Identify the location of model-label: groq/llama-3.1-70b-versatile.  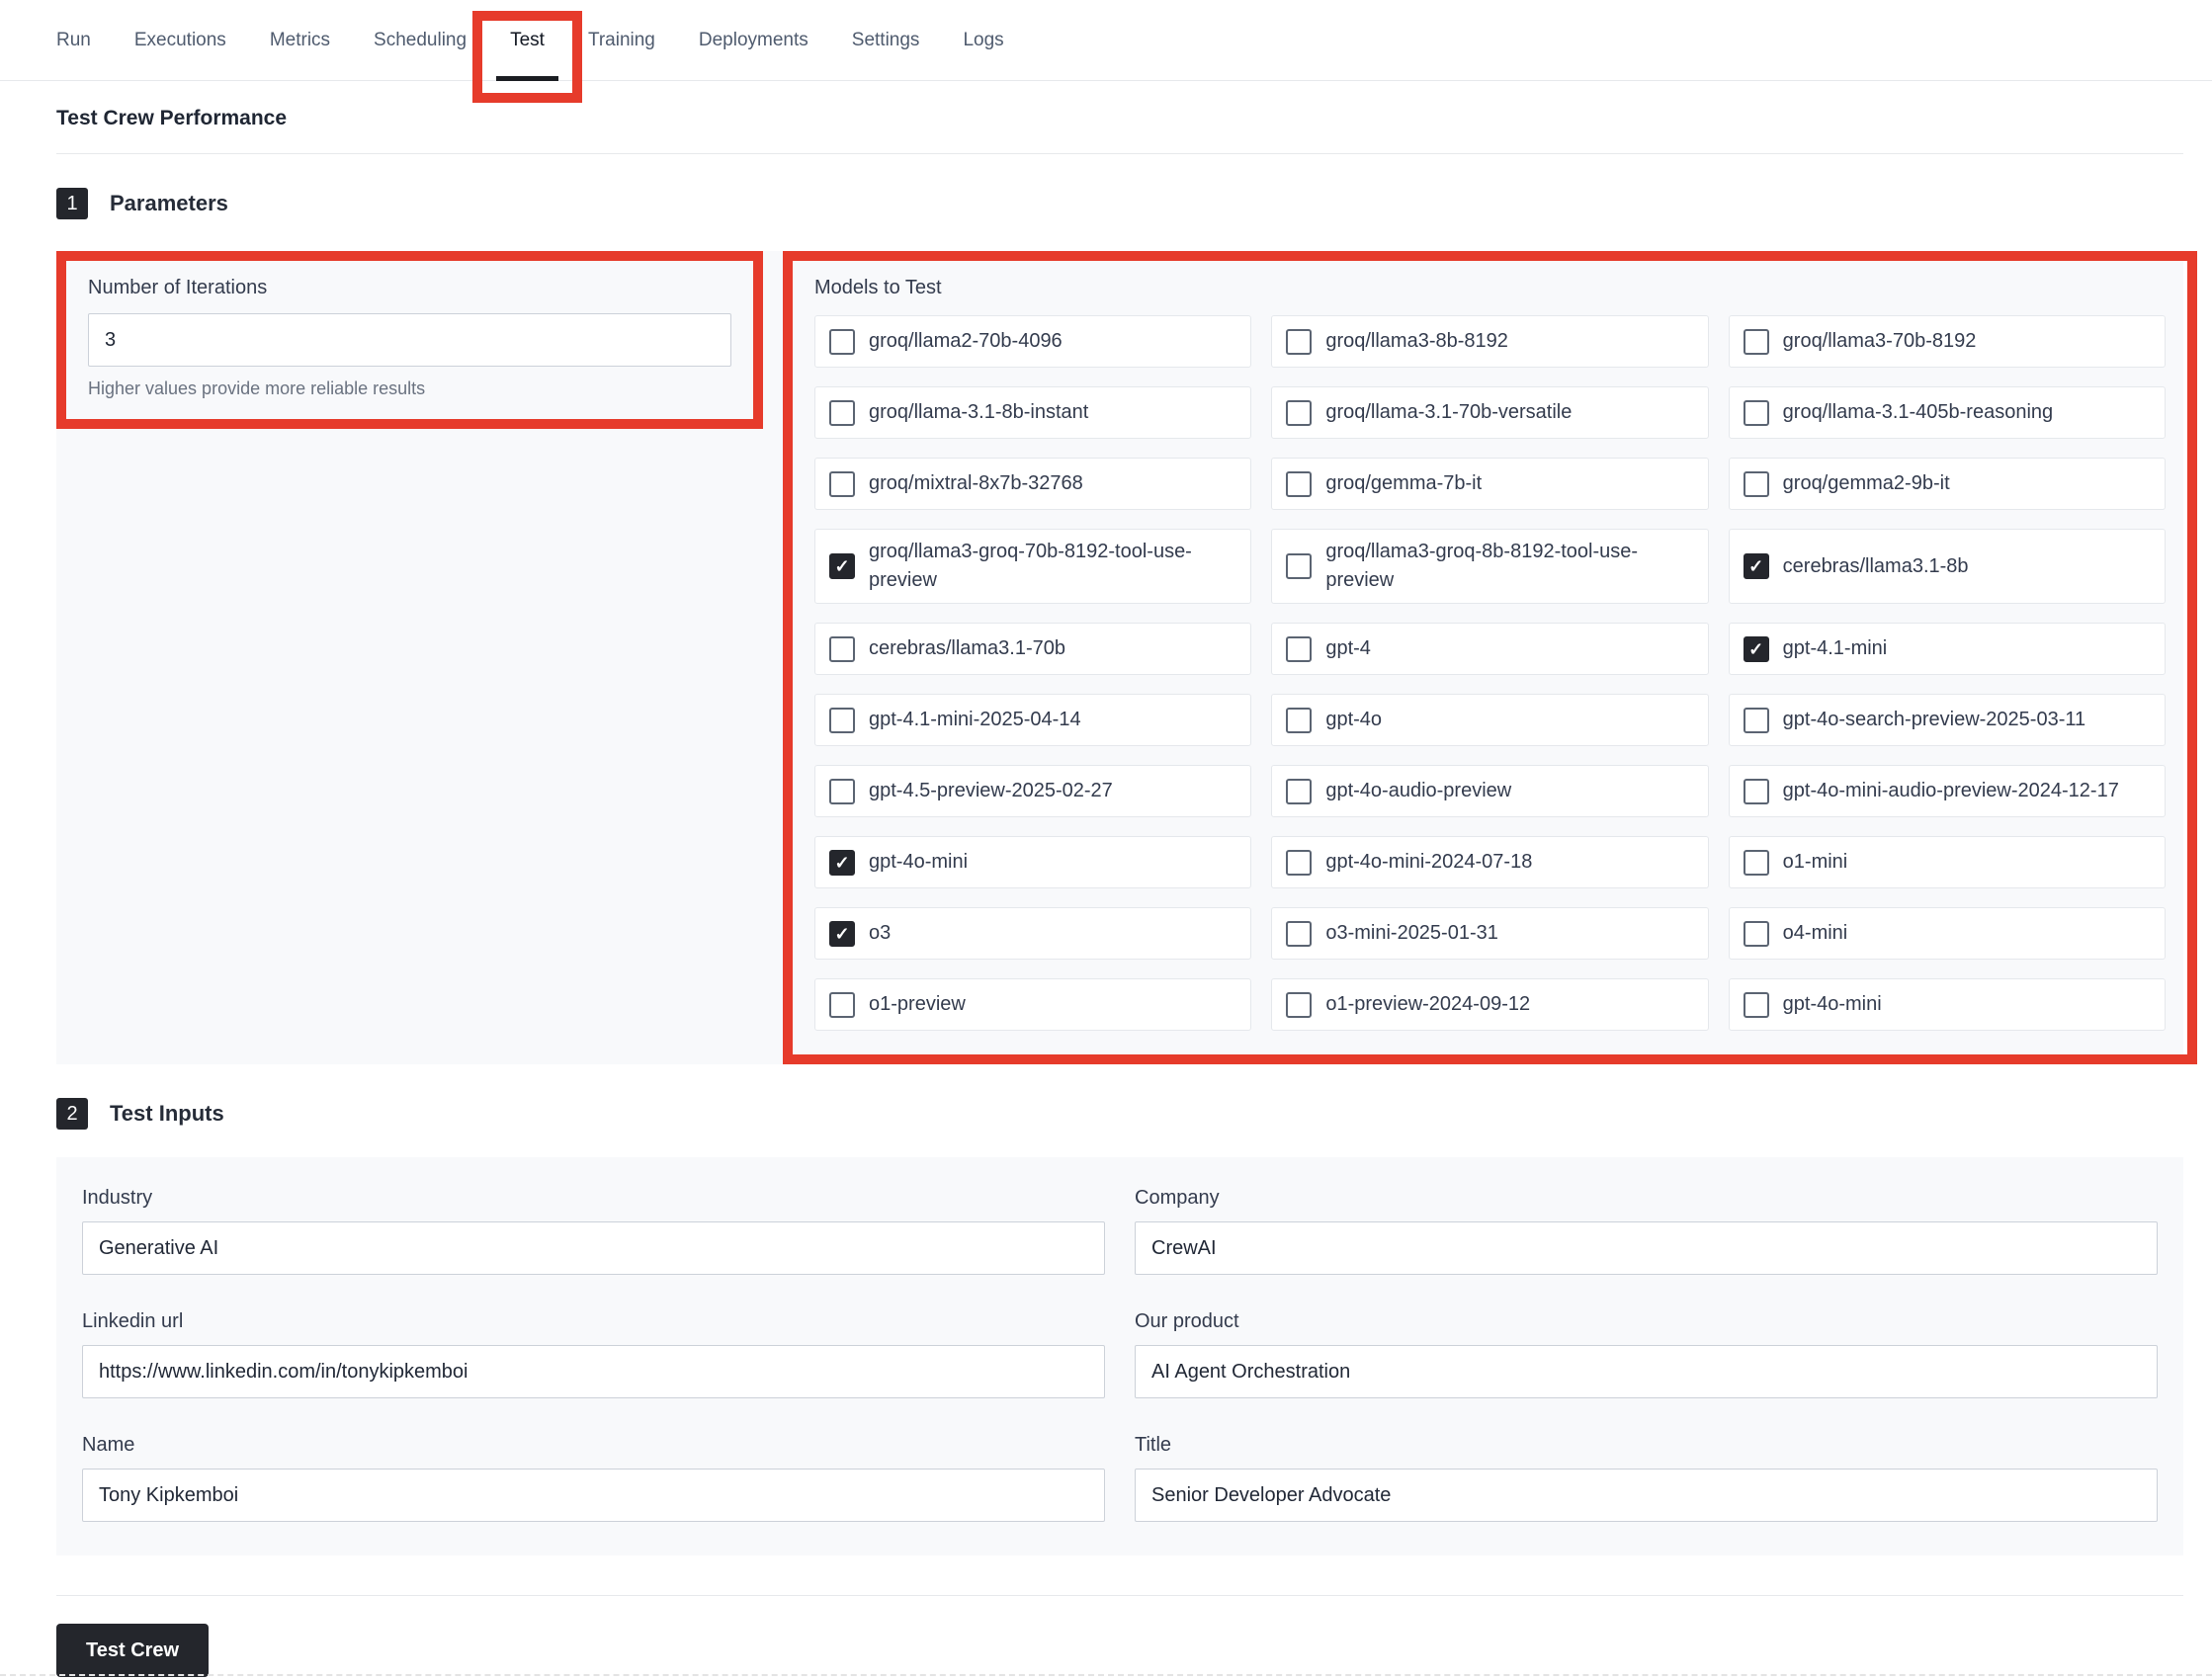
(1449, 412).